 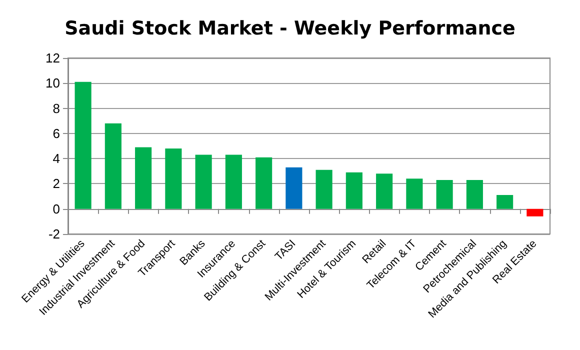 What do you see at coordinates (56, 108) in the screenshot?
I see `y-tick-label: 8` at bounding box center [56, 108].